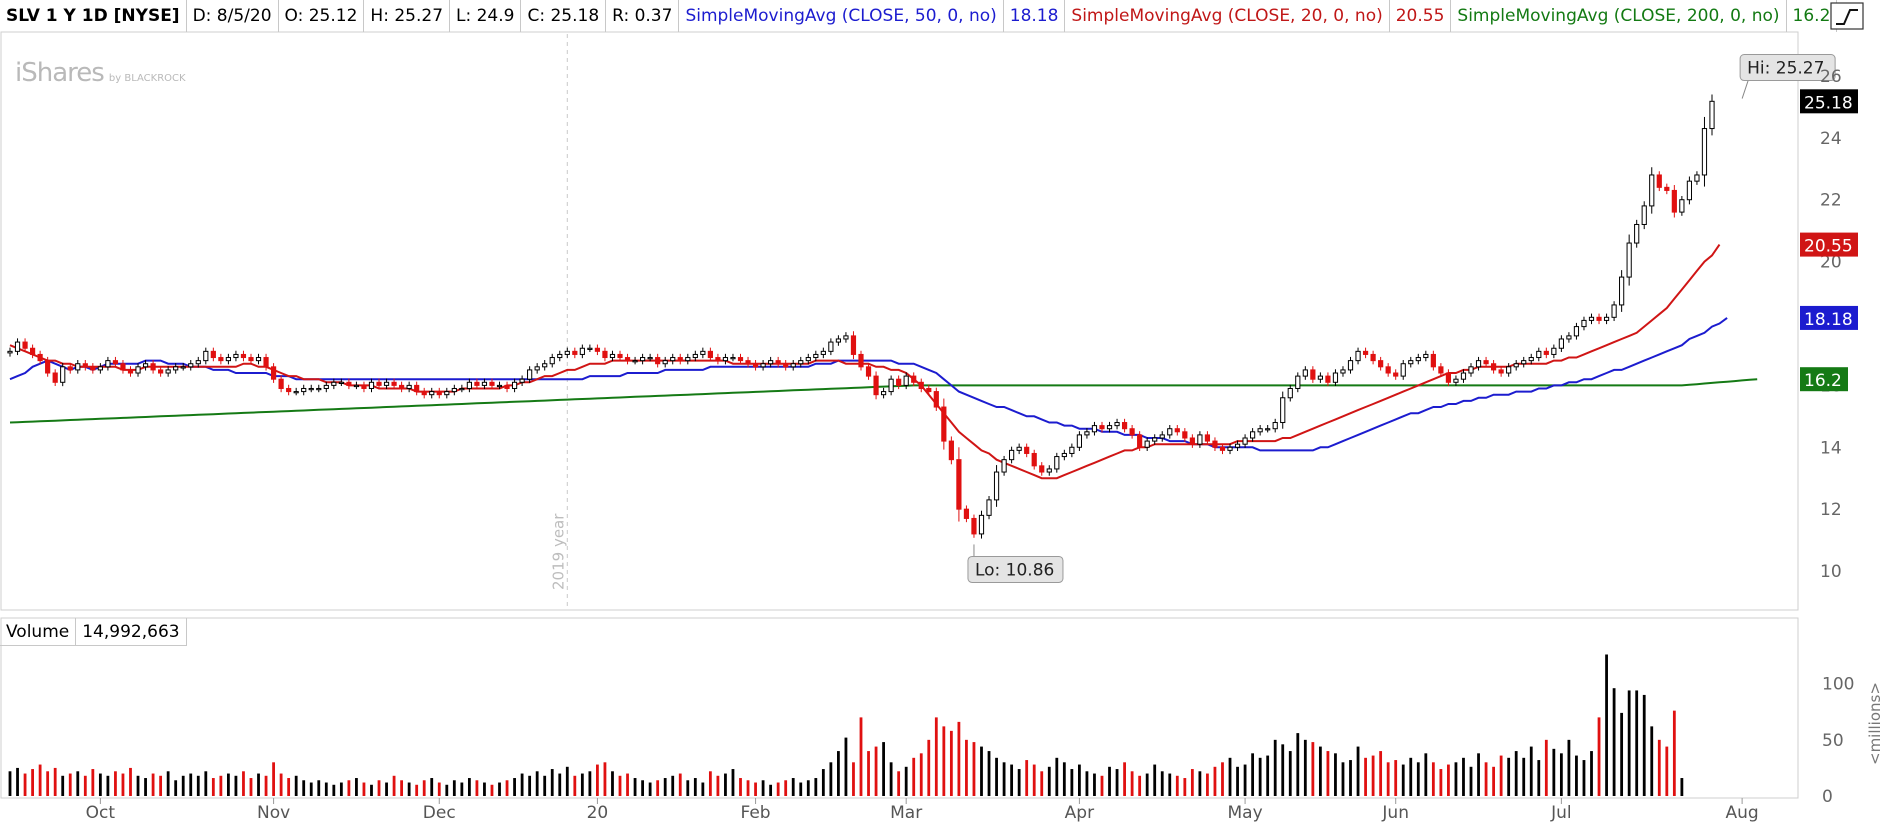 The image size is (1888, 830). Describe the element at coordinates (101, 813) in the screenshot. I see `x-axis-tick: Oct` at that location.